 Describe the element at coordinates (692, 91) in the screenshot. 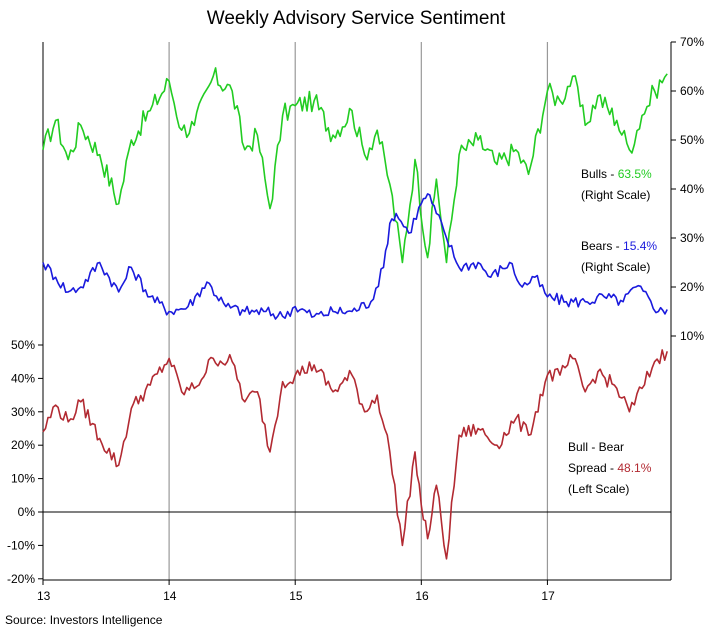

I see `right-tick-label-60: 60%` at that location.